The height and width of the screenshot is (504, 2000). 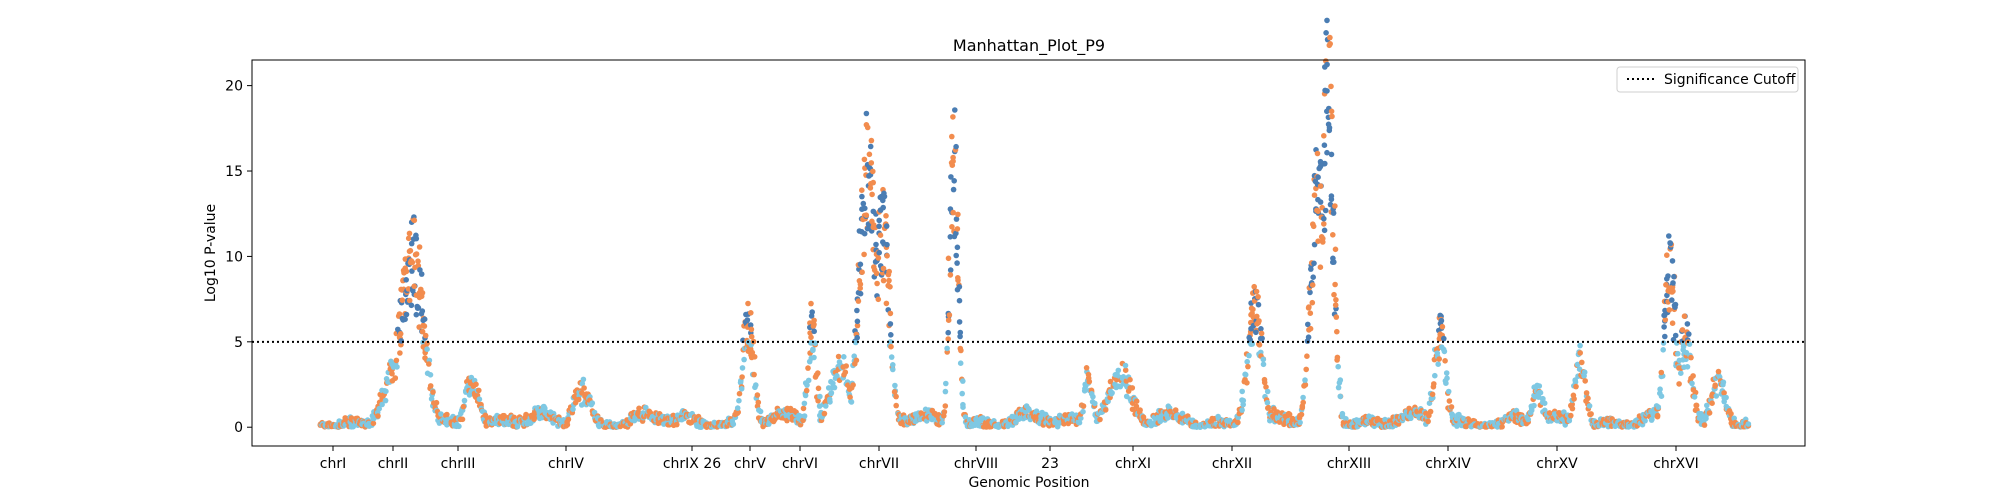 I want to click on x-tick-label: chrI, so click(x=333, y=464).